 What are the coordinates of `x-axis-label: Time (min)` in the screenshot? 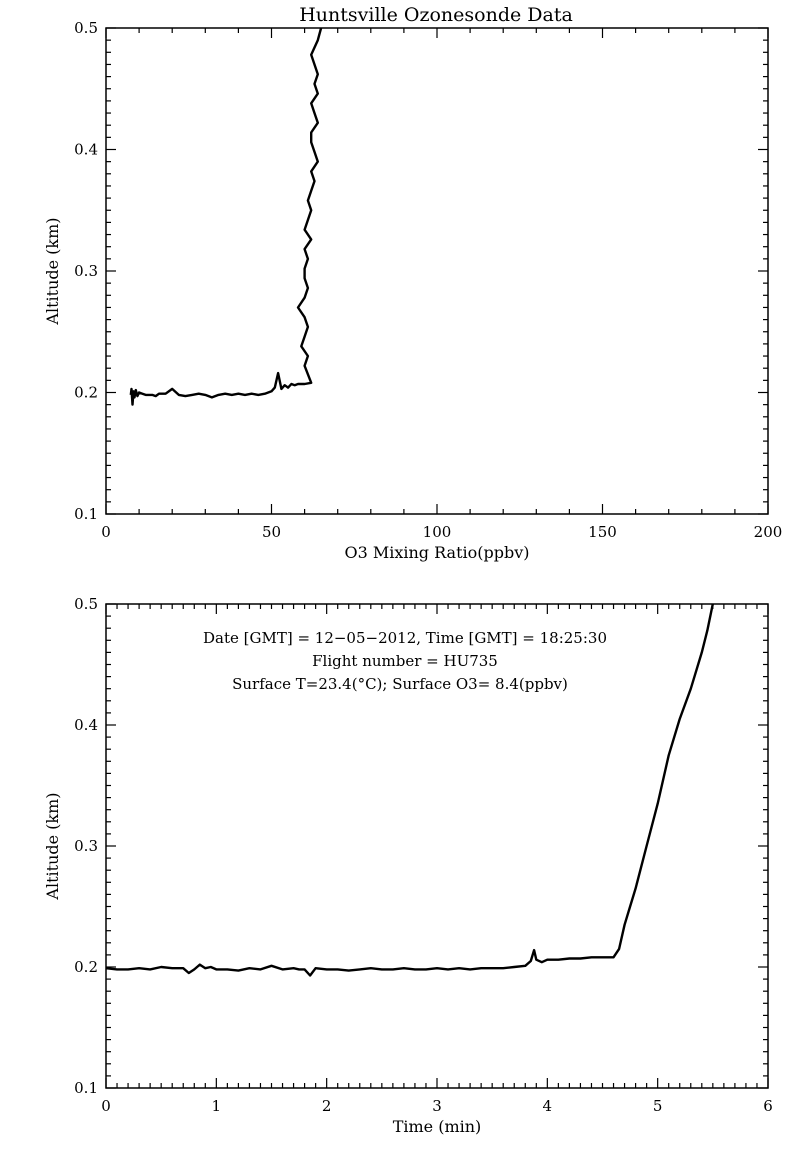 It's located at (437, 1126).